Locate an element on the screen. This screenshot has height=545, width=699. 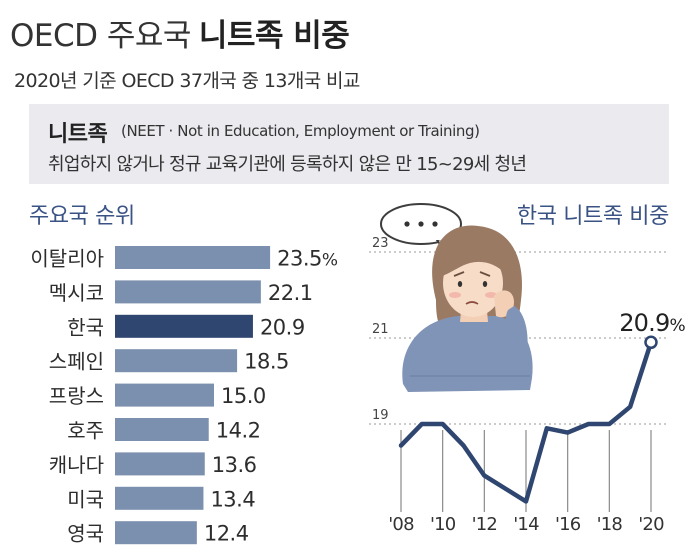
bar-unit-label: % is located at coordinates (330, 261).